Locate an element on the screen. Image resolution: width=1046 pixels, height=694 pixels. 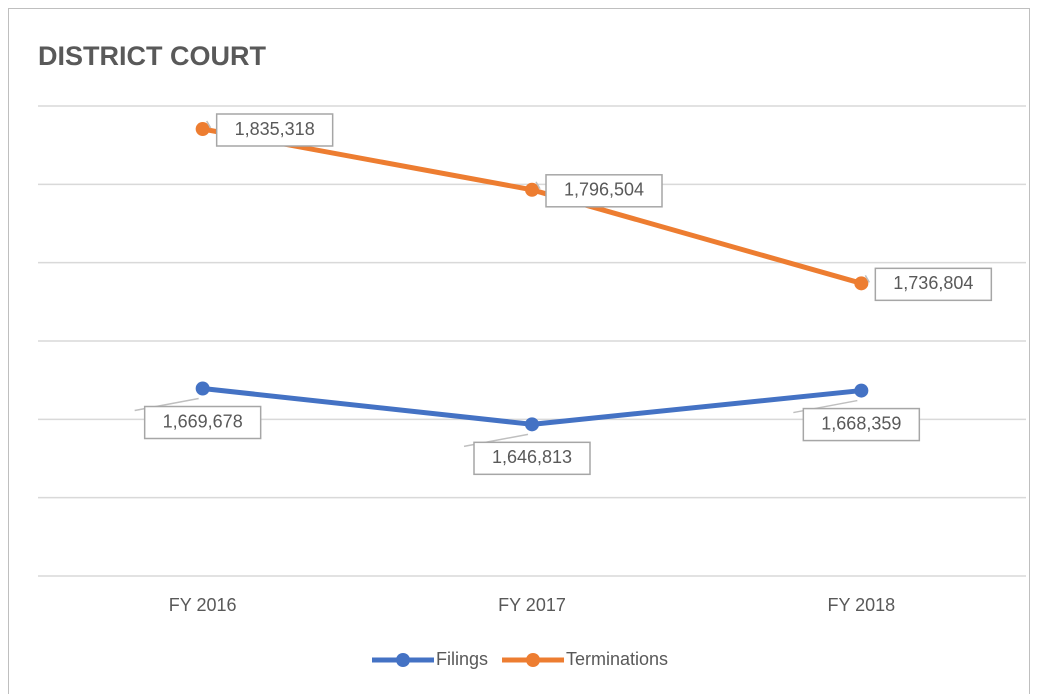
data-label: 1,835,318 is located at coordinates (275, 129).